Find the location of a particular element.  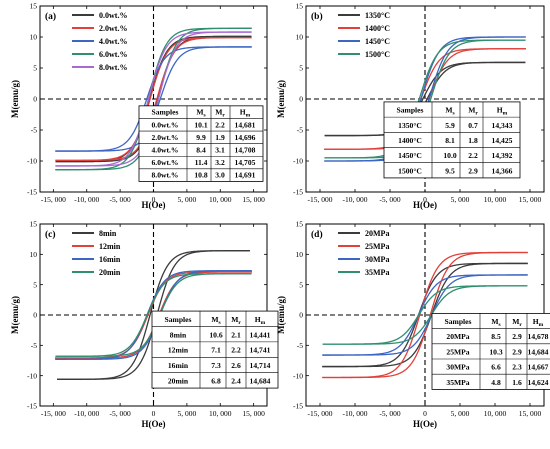

legend-label: 35MPa is located at coordinates (377, 272).